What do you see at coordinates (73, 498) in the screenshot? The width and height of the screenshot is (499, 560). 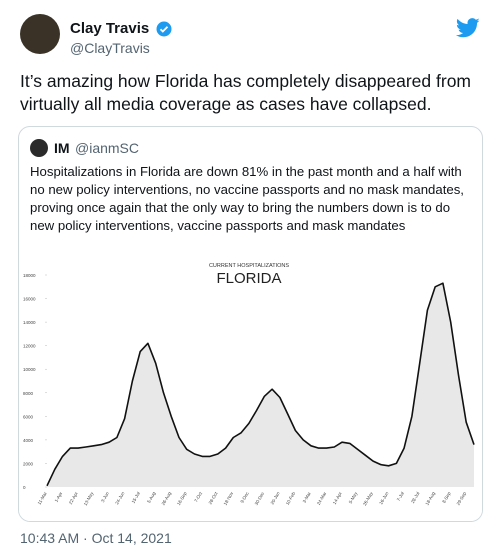 I see `x-tick-label: 22-Apr` at bounding box center [73, 498].